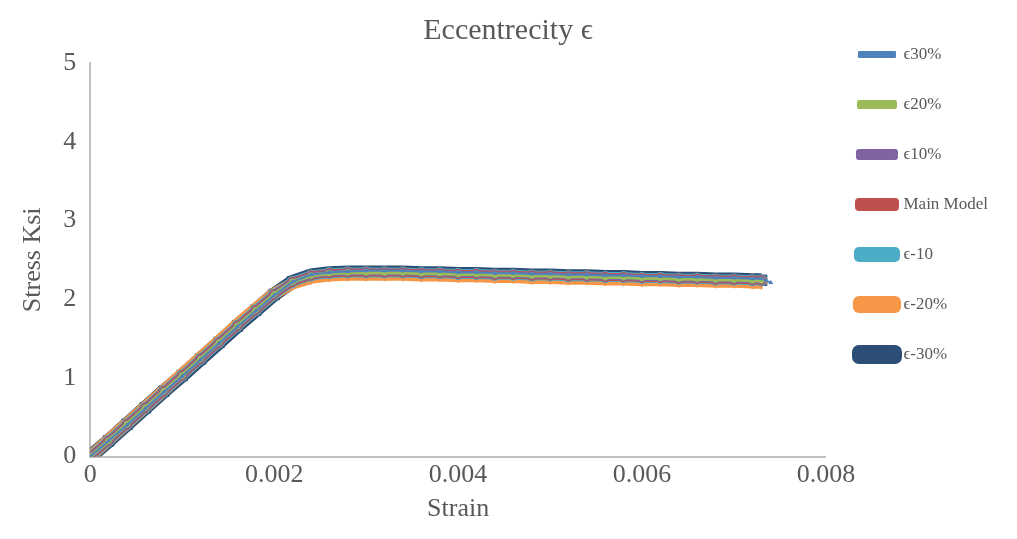  Describe the element at coordinates (918, 253) in the screenshot. I see `legend-label: ϵ-10` at that location.